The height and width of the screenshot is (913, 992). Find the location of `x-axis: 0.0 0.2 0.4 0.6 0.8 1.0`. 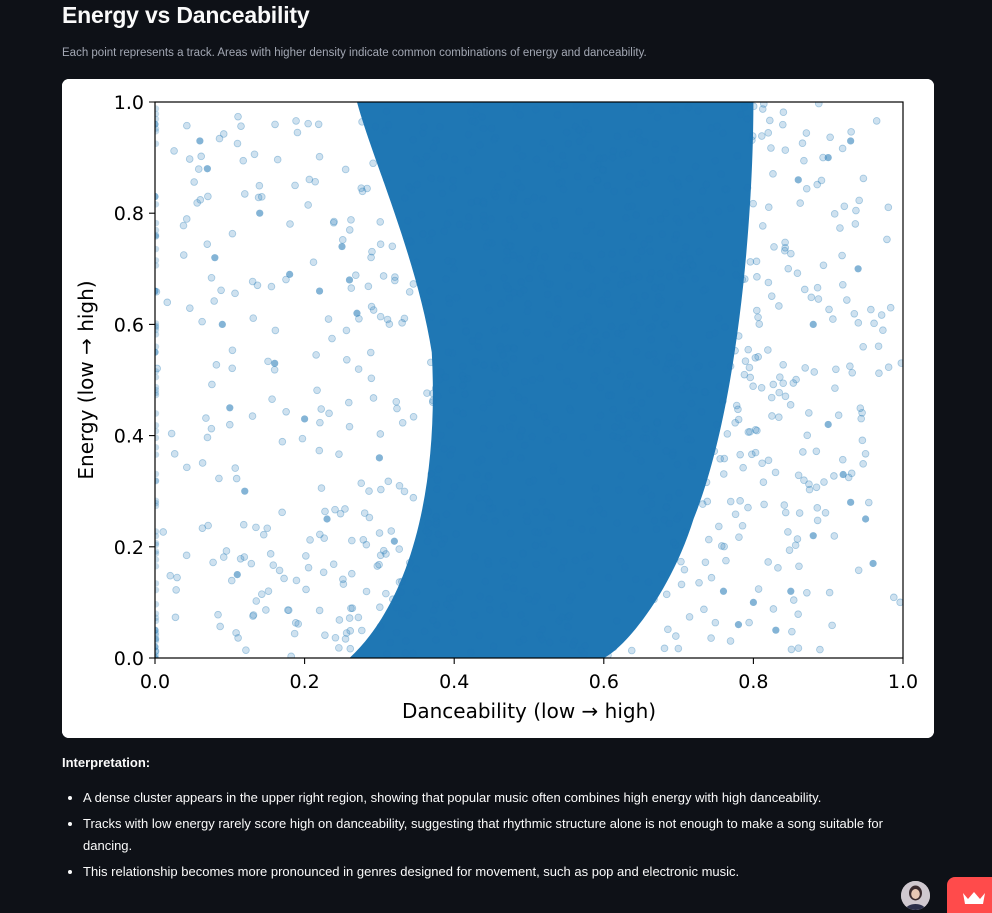

x-axis: 0.0 0.2 0.4 0.6 0.8 1.0 is located at coordinates (529, 675).